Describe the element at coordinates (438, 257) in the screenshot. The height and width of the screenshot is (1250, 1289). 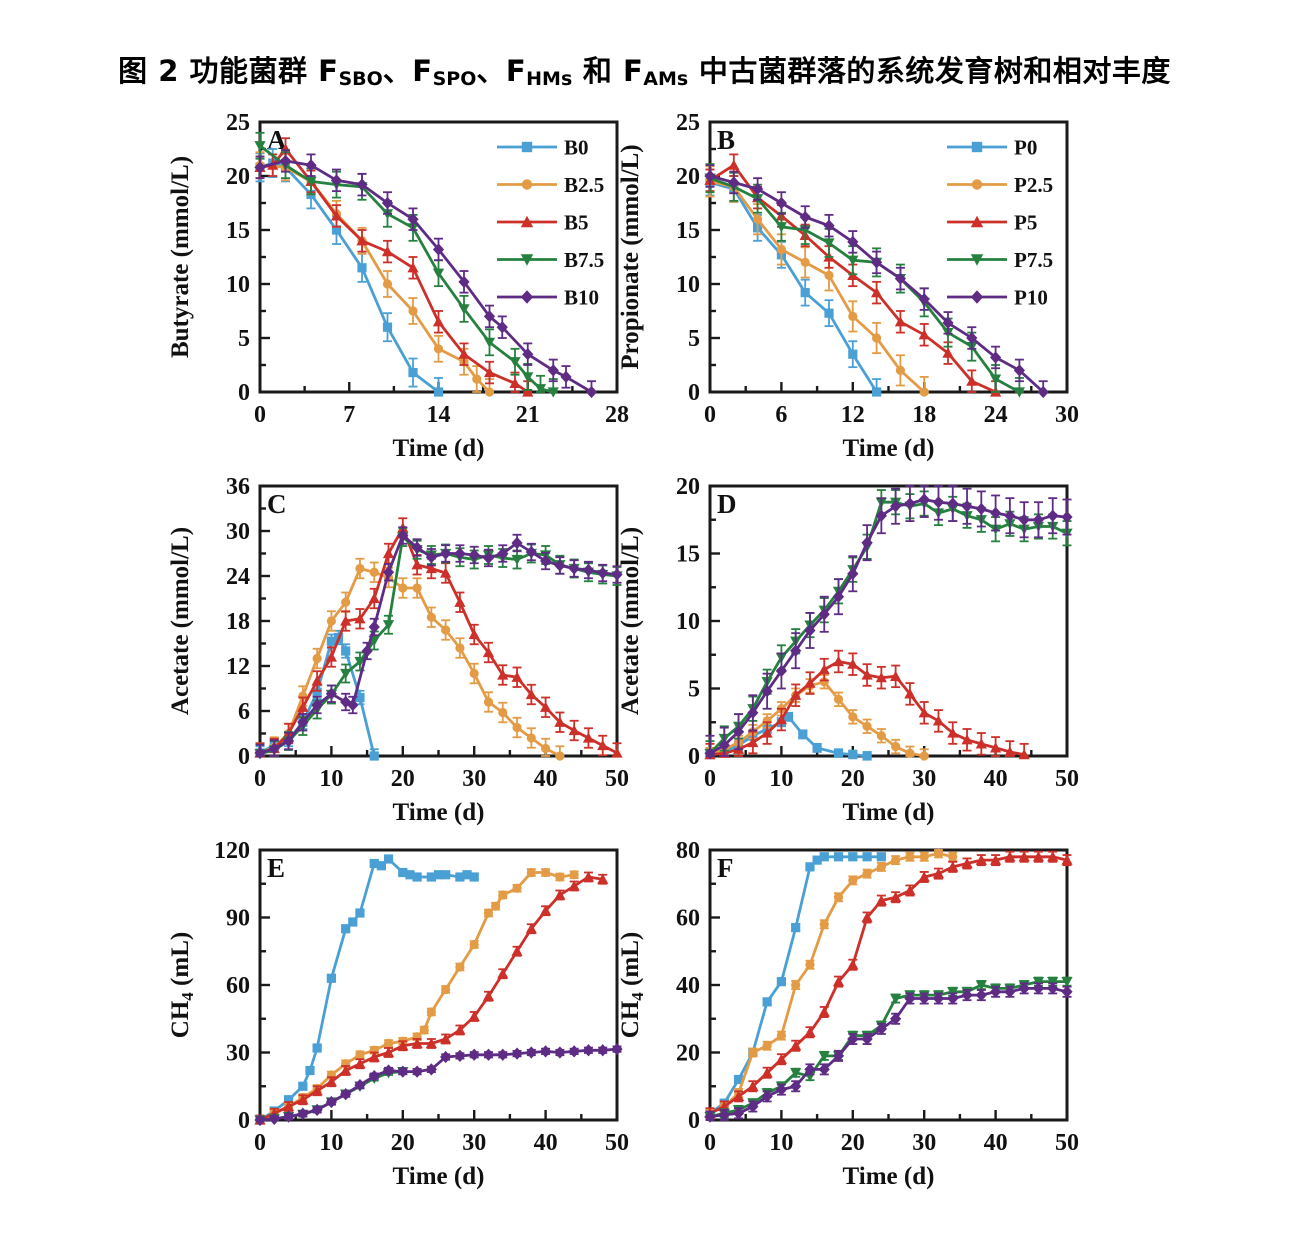
I see `axis-ticks` at that location.